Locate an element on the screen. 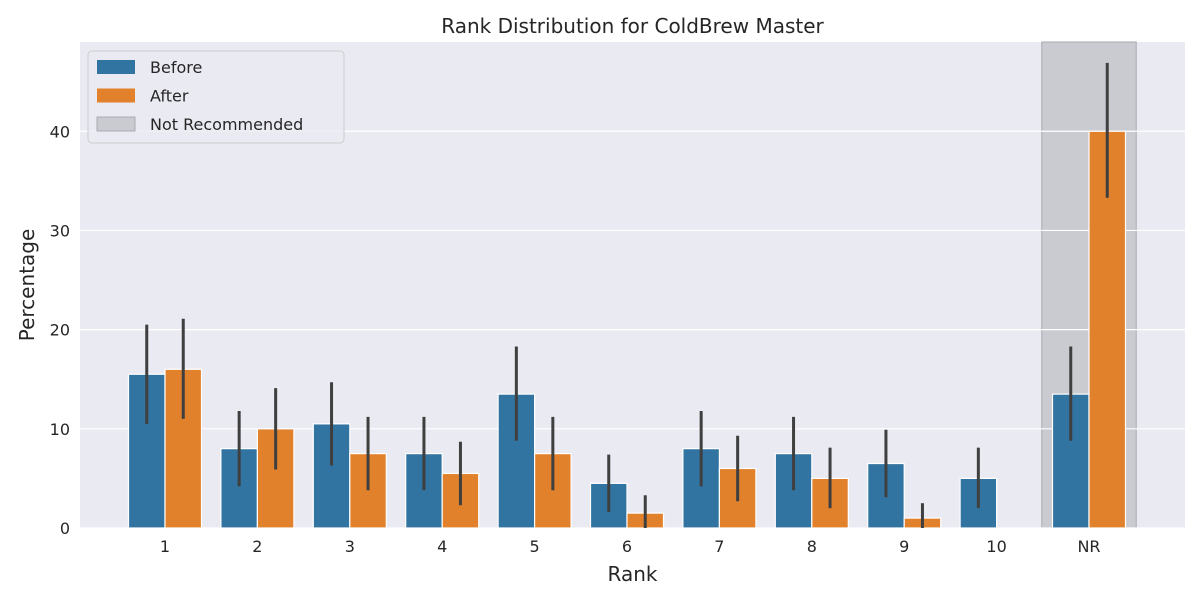 The width and height of the screenshot is (1200, 600). chart-title: Rank Distribution for ColdBrew Master is located at coordinates (632, 26).